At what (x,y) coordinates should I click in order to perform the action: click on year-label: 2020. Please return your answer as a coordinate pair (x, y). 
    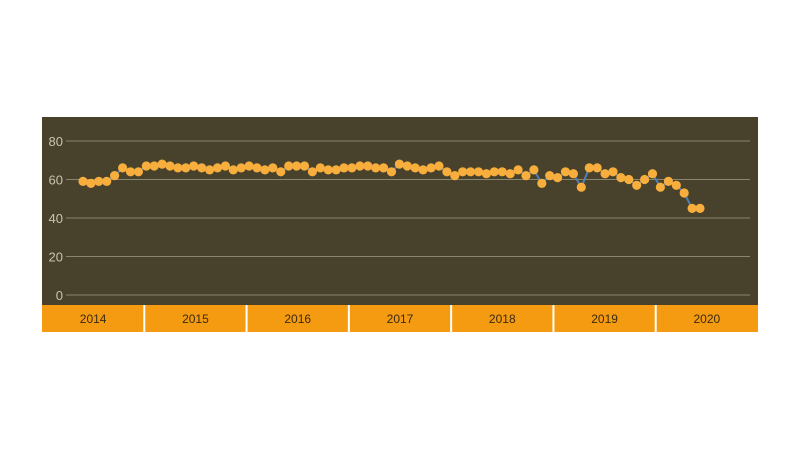
    Looking at the image, I should click on (707, 319).